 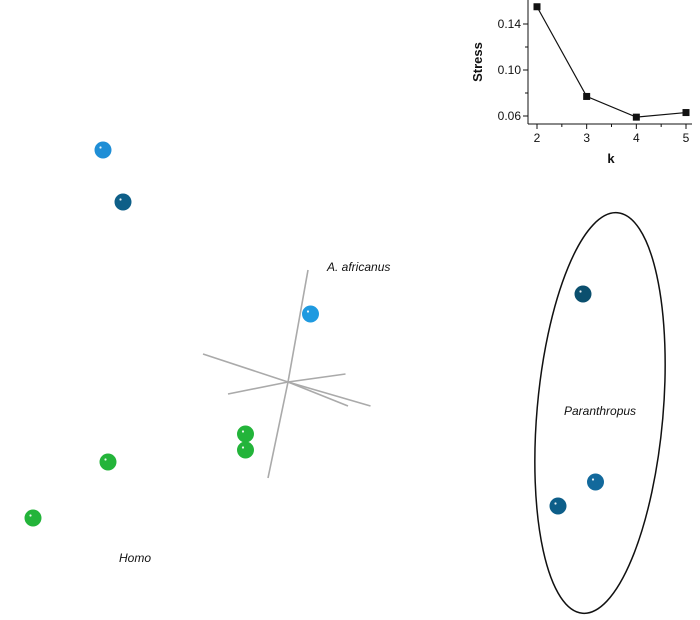 I want to click on group-label-paranthropus: Paranthropus, so click(x=600, y=411).